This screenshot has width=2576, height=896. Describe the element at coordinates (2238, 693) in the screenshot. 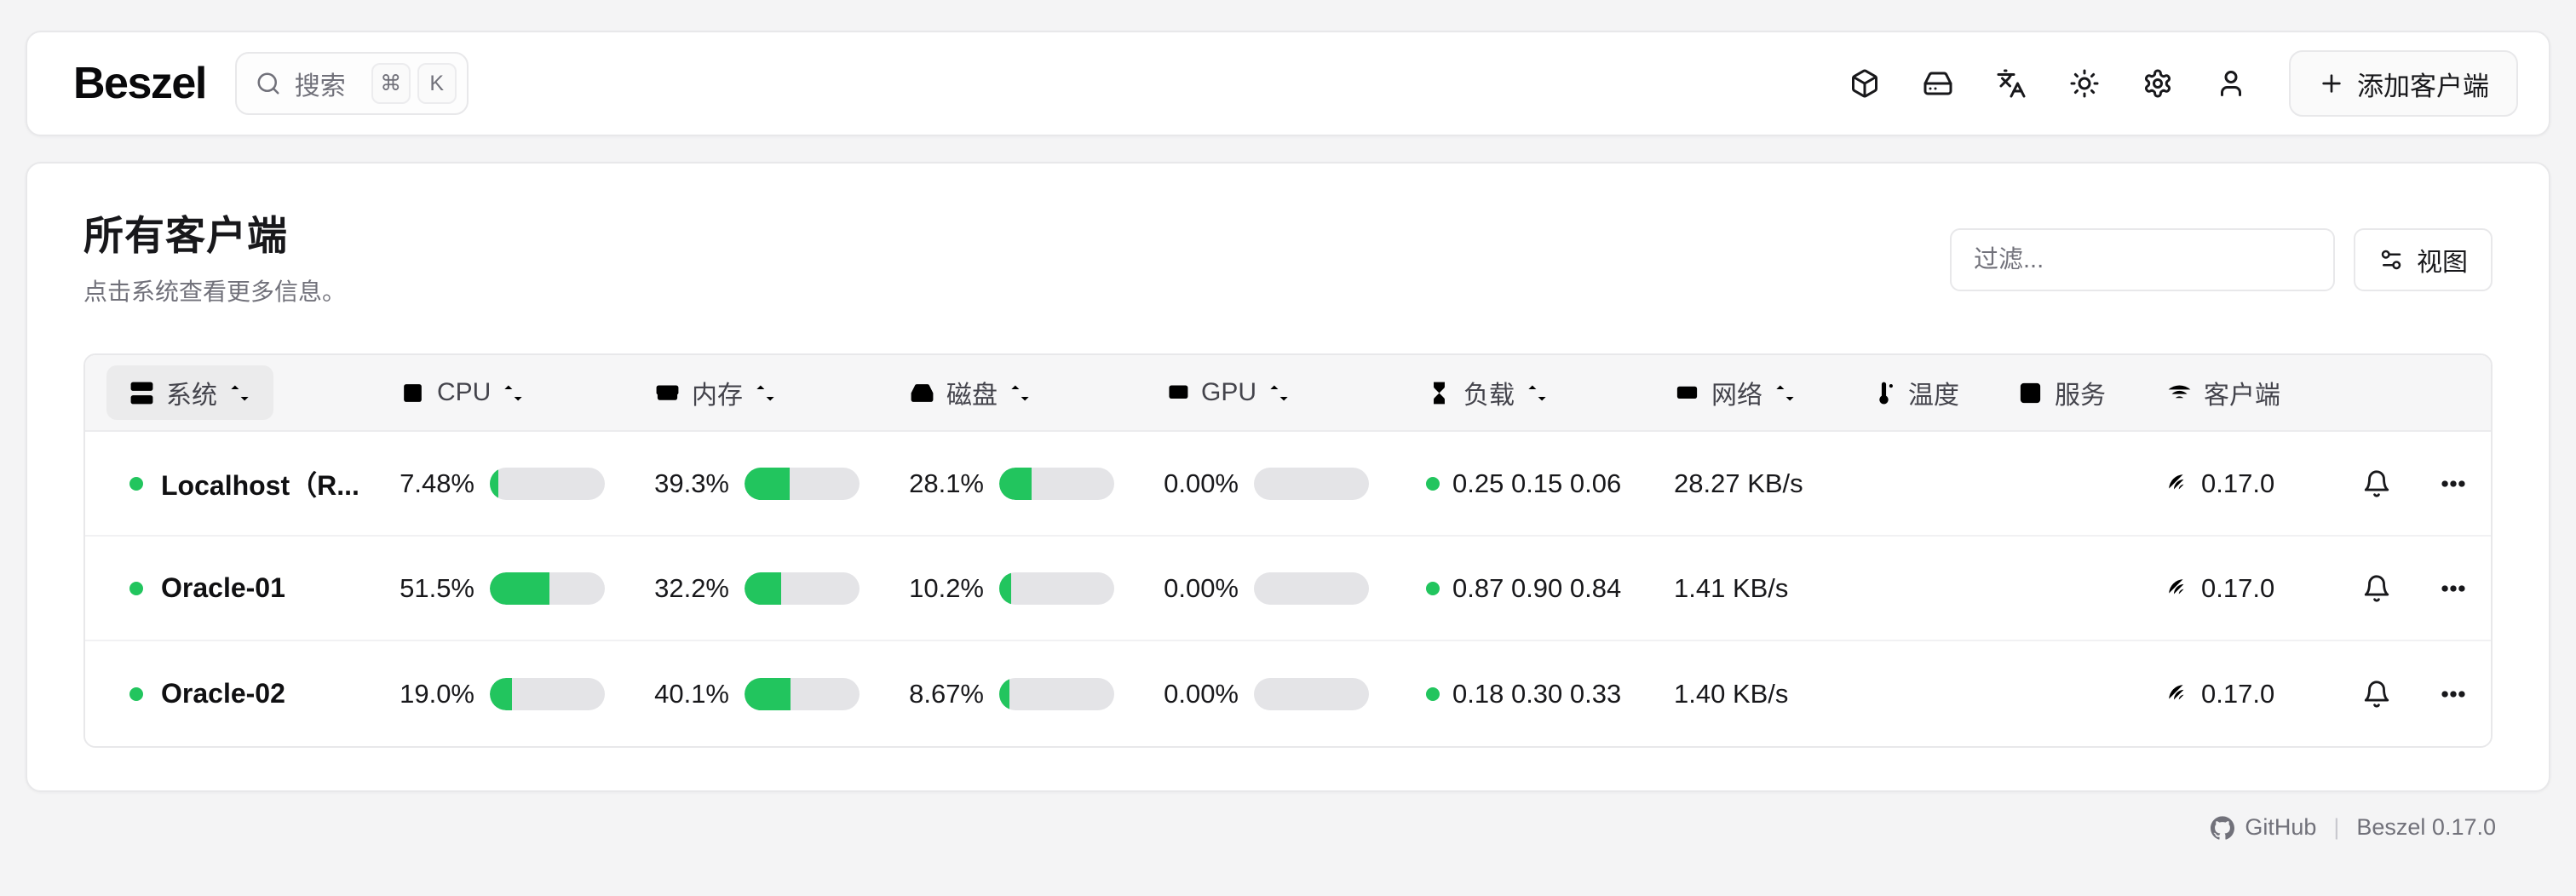

I see `agent-version: 0.17.0` at that location.